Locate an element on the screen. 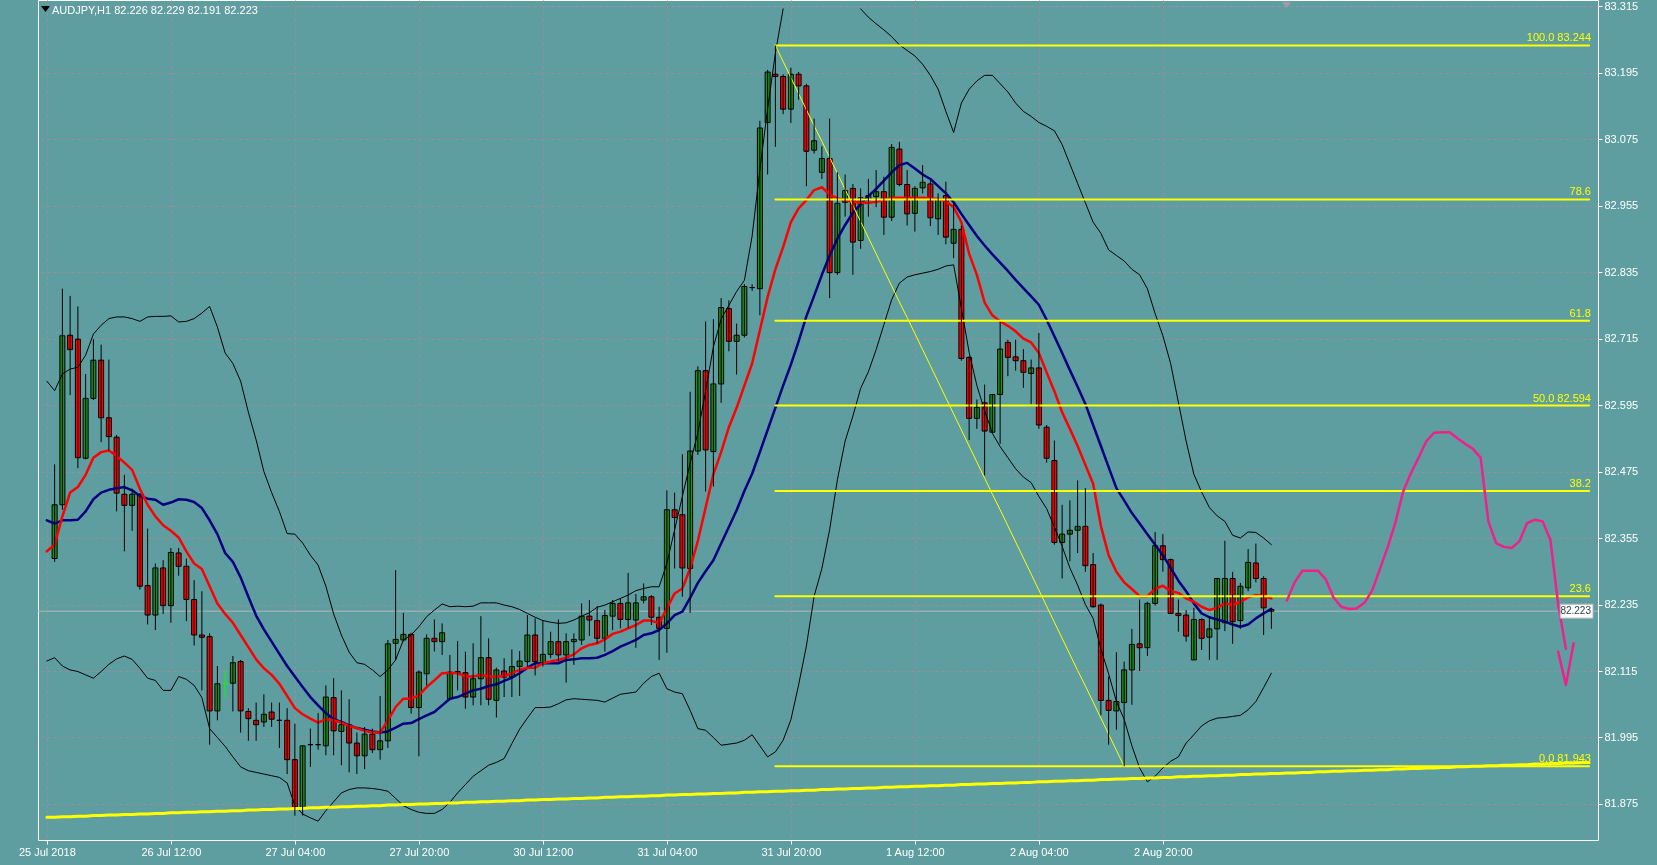 The height and width of the screenshot is (865, 1657). y-tick-label: 83.075 is located at coordinates (1621, 138).